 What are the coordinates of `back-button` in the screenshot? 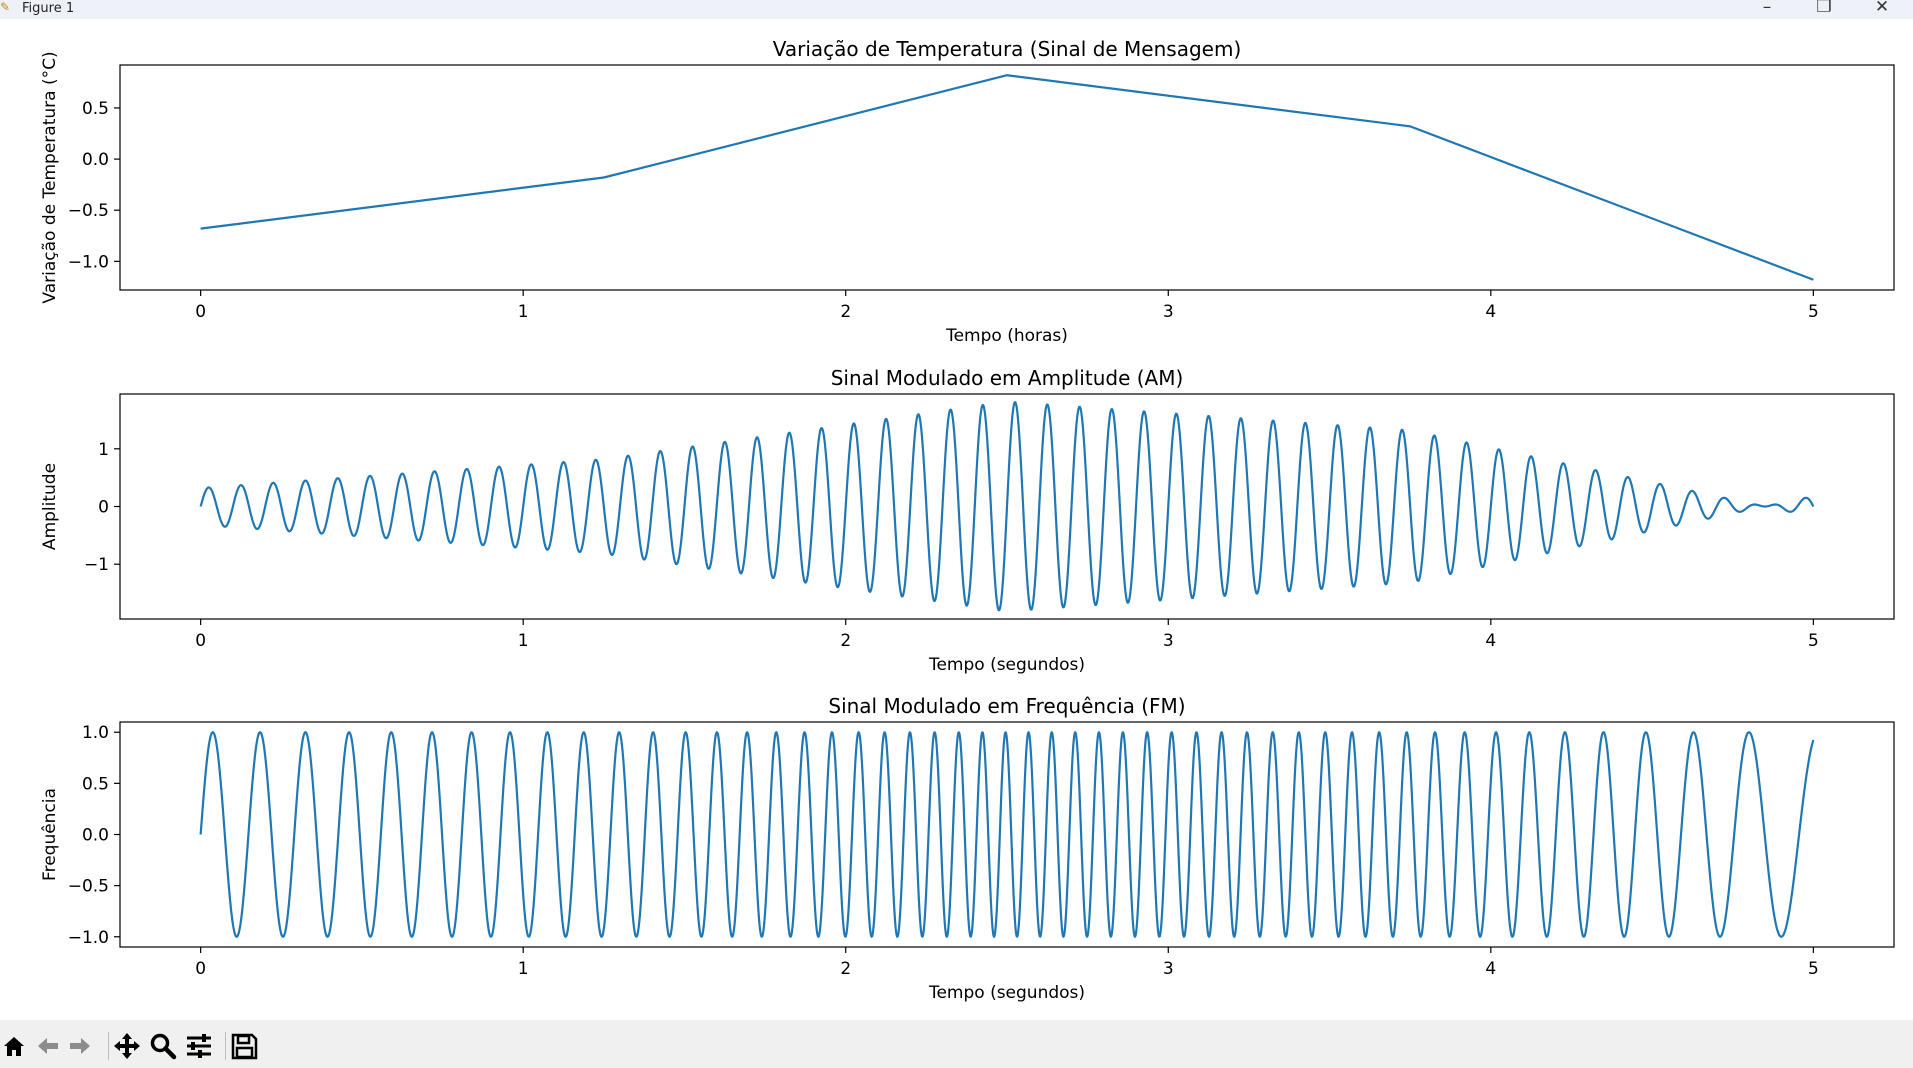 It's located at (48, 1046).